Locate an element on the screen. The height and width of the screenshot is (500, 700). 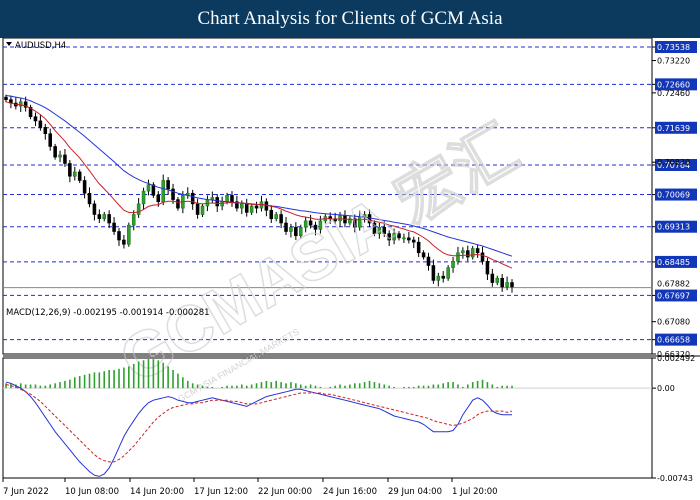
macd-signal-line is located at coordinates (259, 423).